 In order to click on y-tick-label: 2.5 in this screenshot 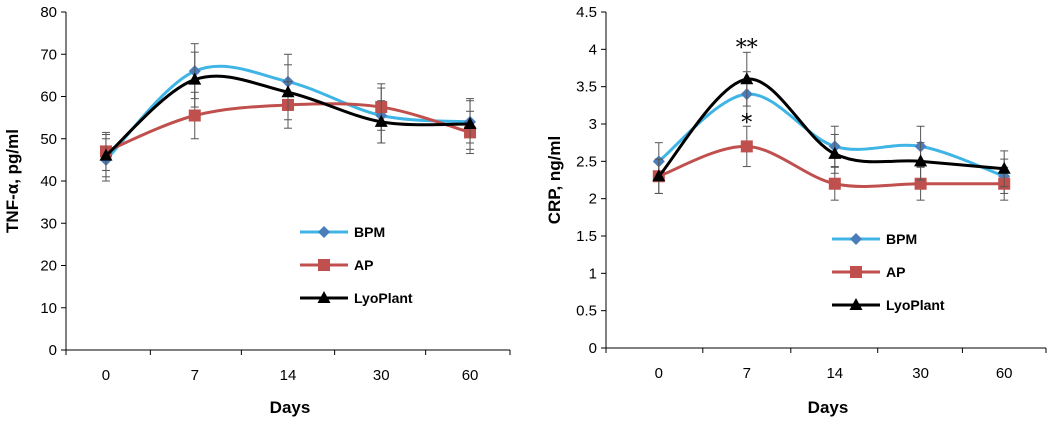, I will do `click(586, 161)`.